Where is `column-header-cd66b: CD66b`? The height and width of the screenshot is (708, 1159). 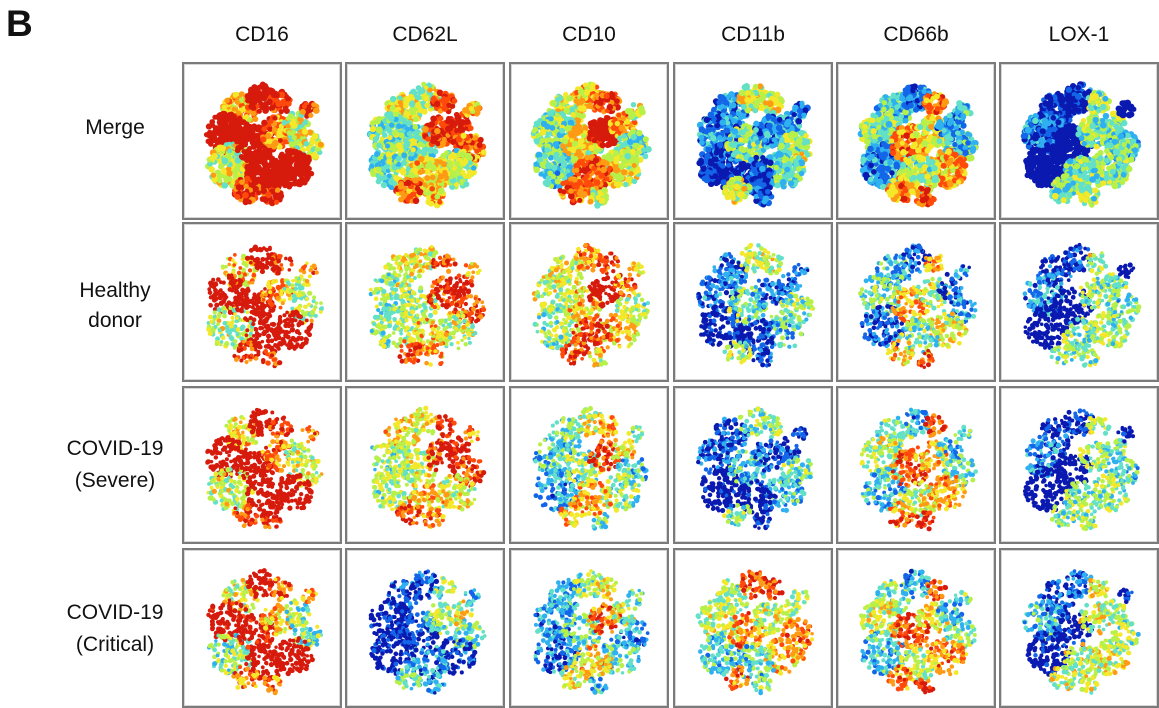
column-header-cd66b: CD66b is located at coordinates (916, 35).